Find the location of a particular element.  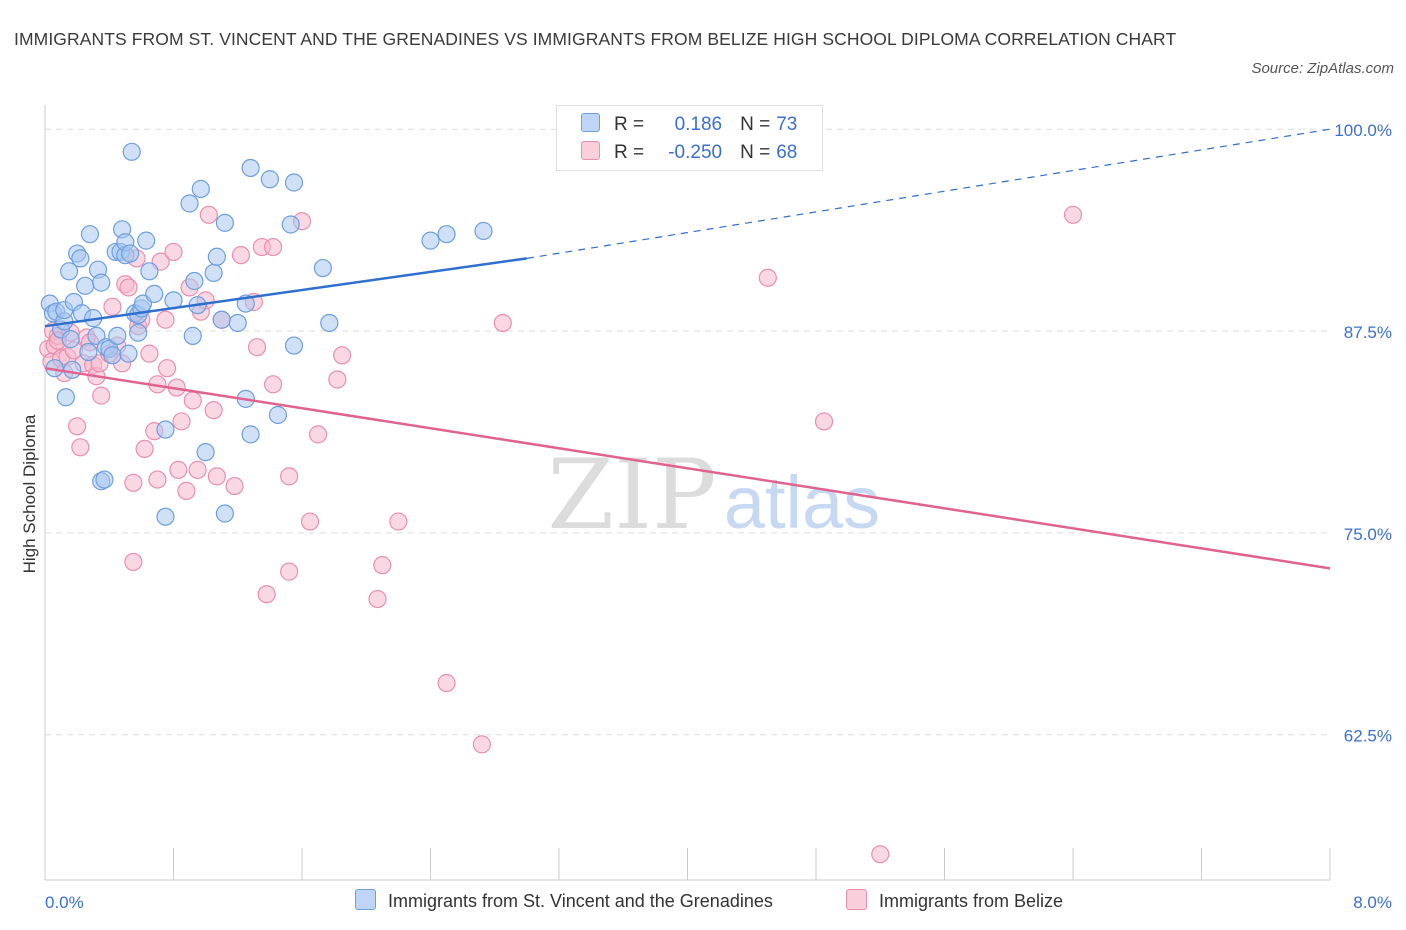

trend-line-st-vincent-projection is located at coordinates (928, 193).